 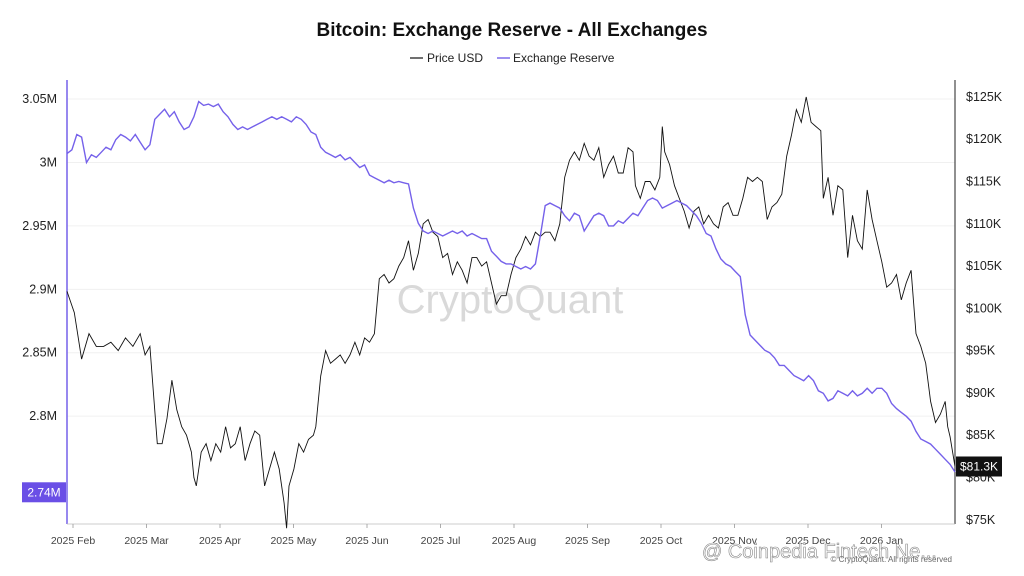 I want to click on legend-label-reserve: Exchange Reserve, so click(x=564, y=58).